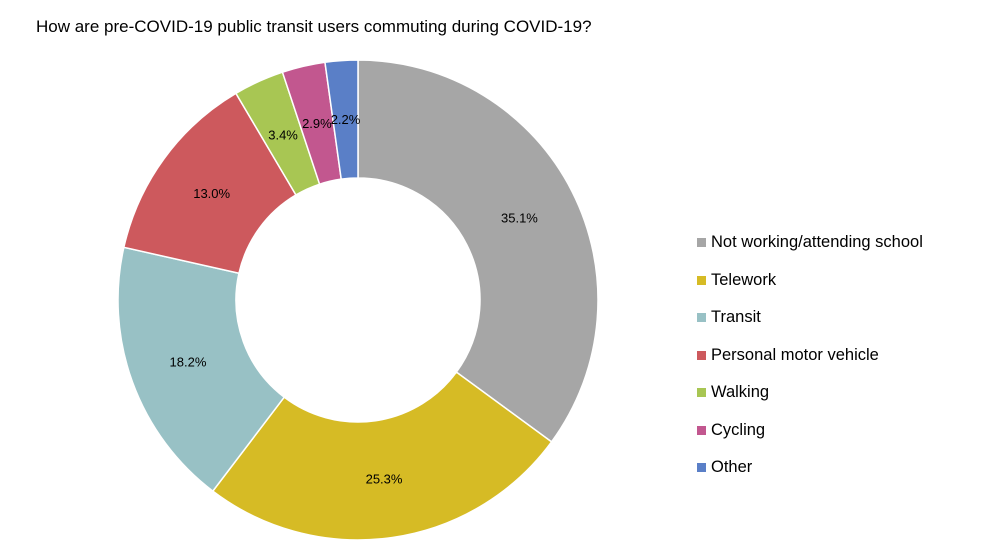  Describe the element at coordinates (810, 318) in the screenshot. I see `legend-item-transit: Transit` at that location.